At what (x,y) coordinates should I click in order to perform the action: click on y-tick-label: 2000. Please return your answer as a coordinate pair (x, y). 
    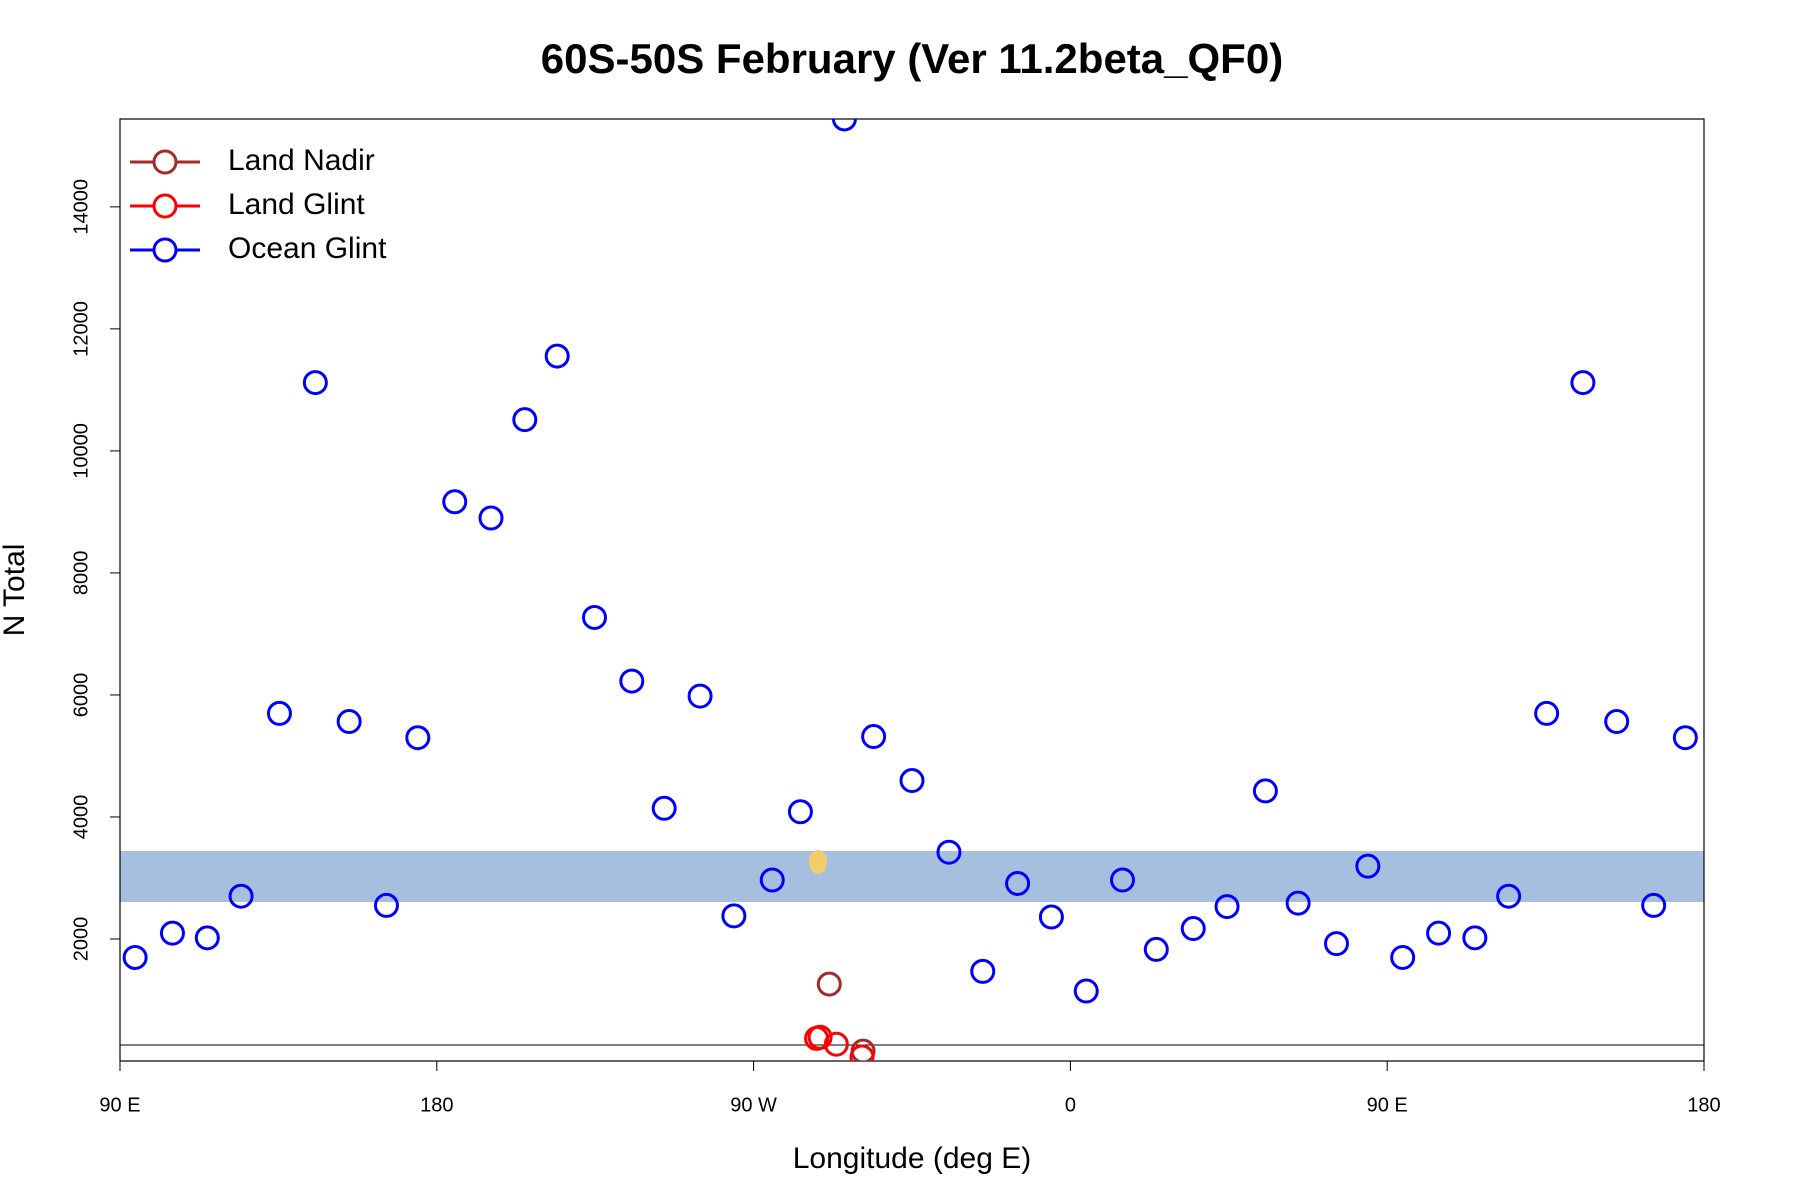
    Looking at the image, I should click on (81, 939).